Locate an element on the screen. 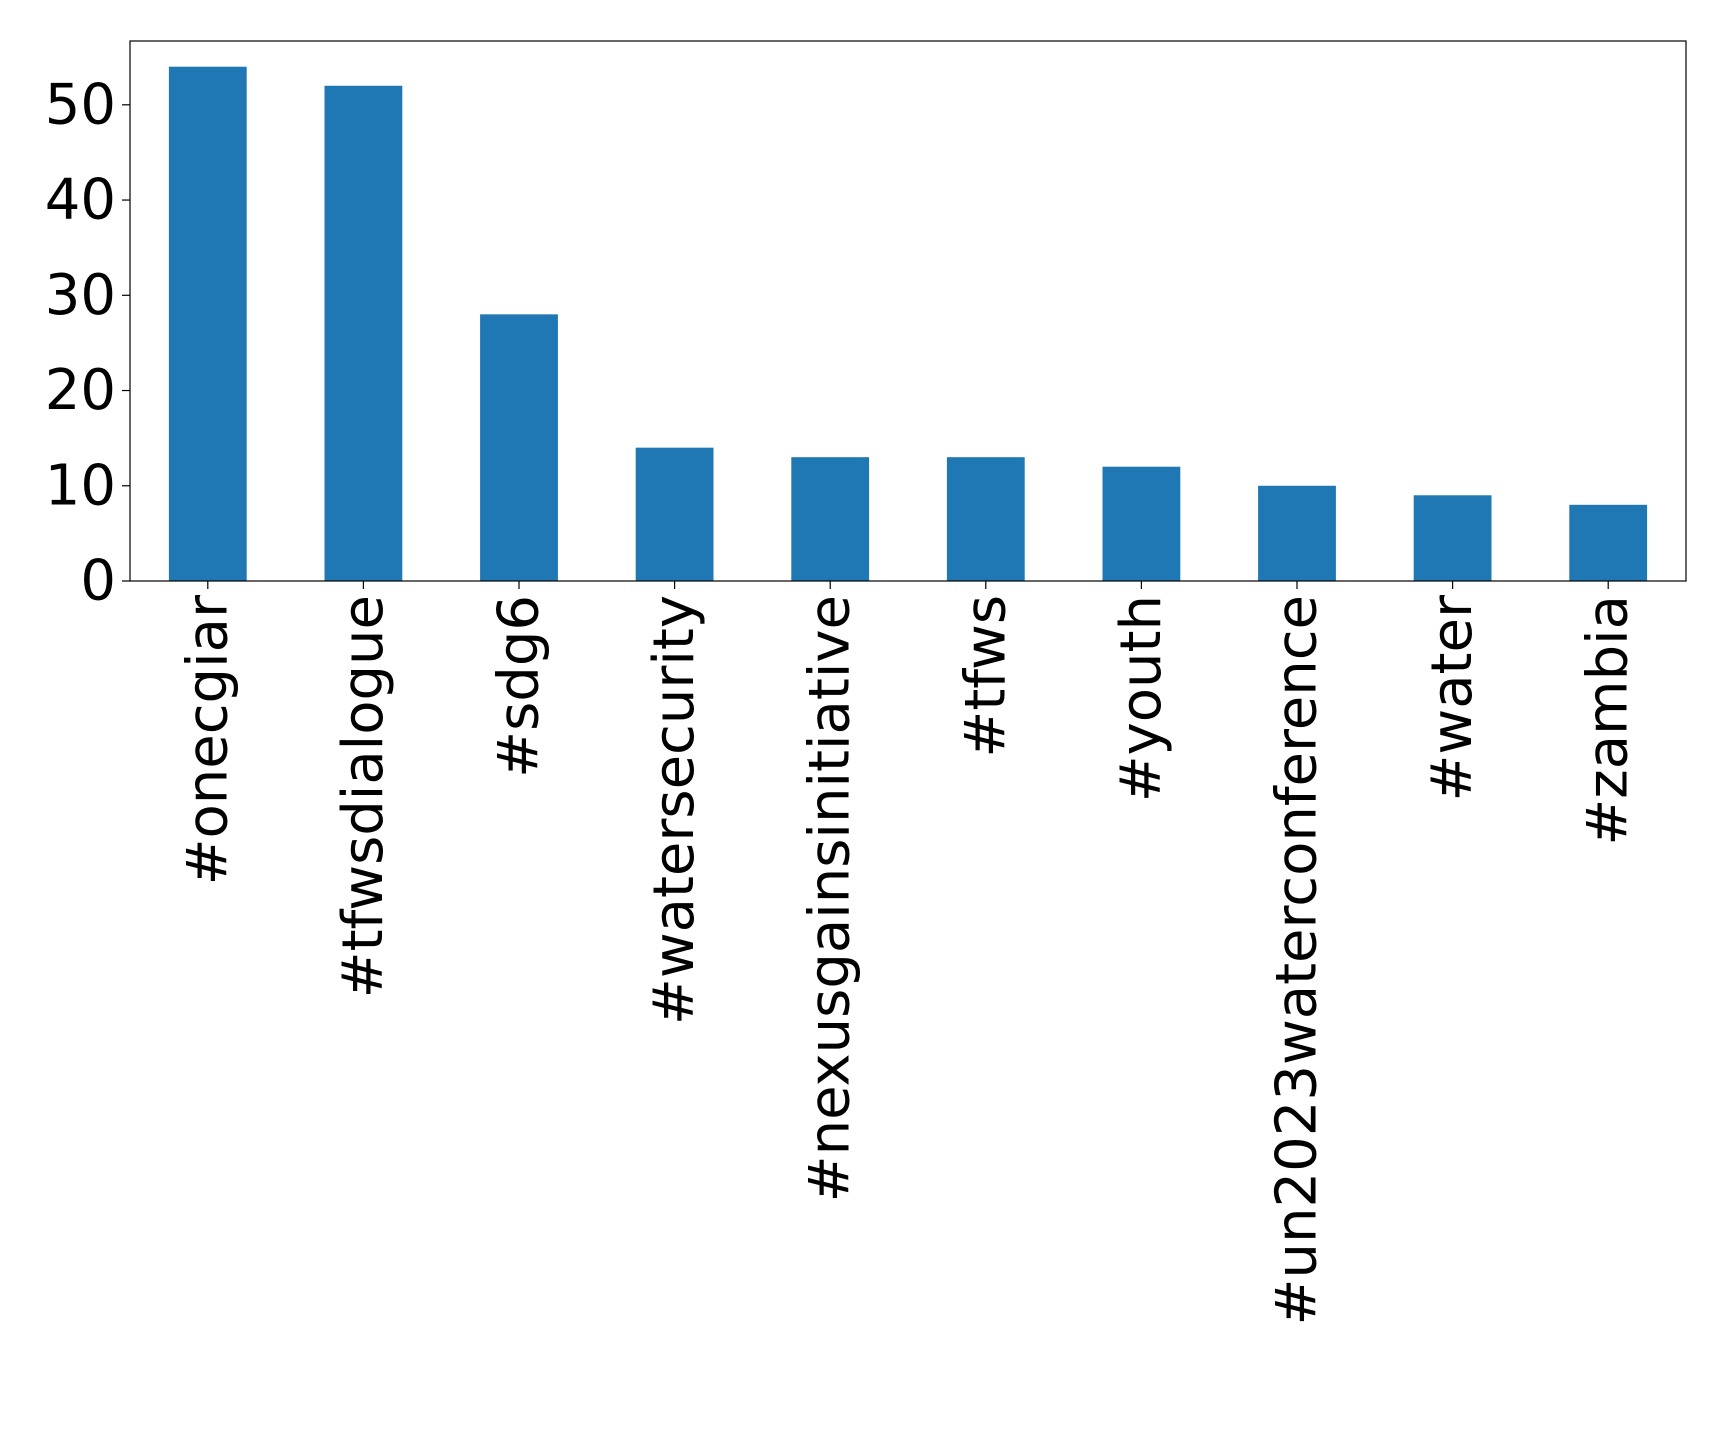 This screenshot has width=1719, height=1444. x-tick-label: #youth is located at coordinates (1141, 698).